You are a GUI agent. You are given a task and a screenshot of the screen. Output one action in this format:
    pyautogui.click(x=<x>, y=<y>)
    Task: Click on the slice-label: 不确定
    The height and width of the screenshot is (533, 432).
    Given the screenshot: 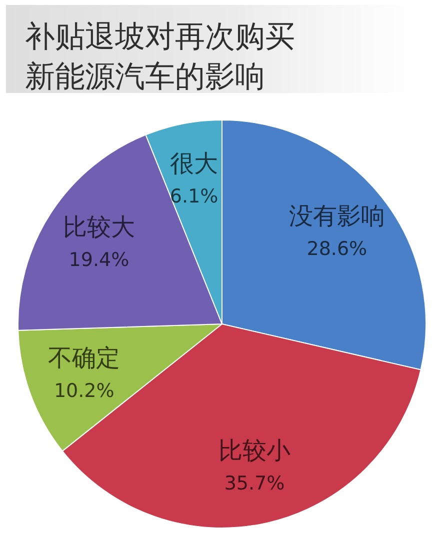 What is the action you would take?
    pyautogui.click(x=84, y=358)
    